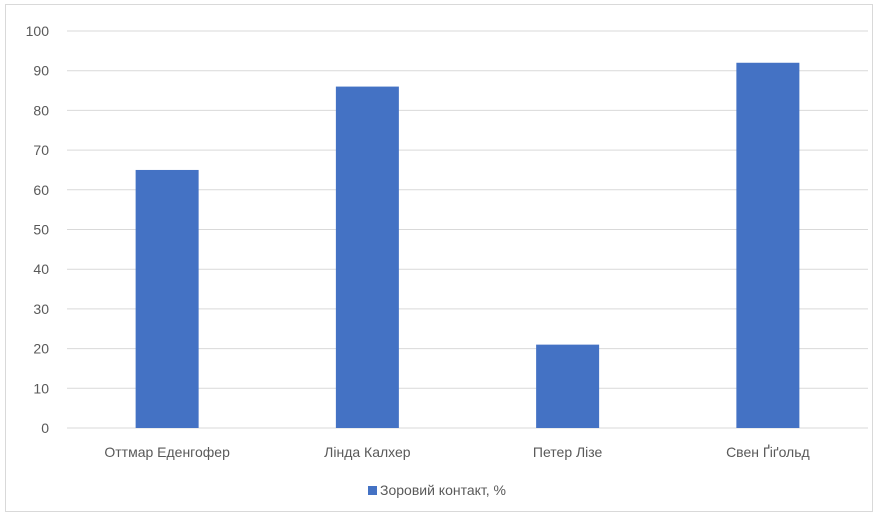 This screenshot has height=517, width=879. What do you see at coordinates (443, 490) in the screenshot?
I see `legend-label: Зоровий контакт, %` at bounding box center [443, 490].